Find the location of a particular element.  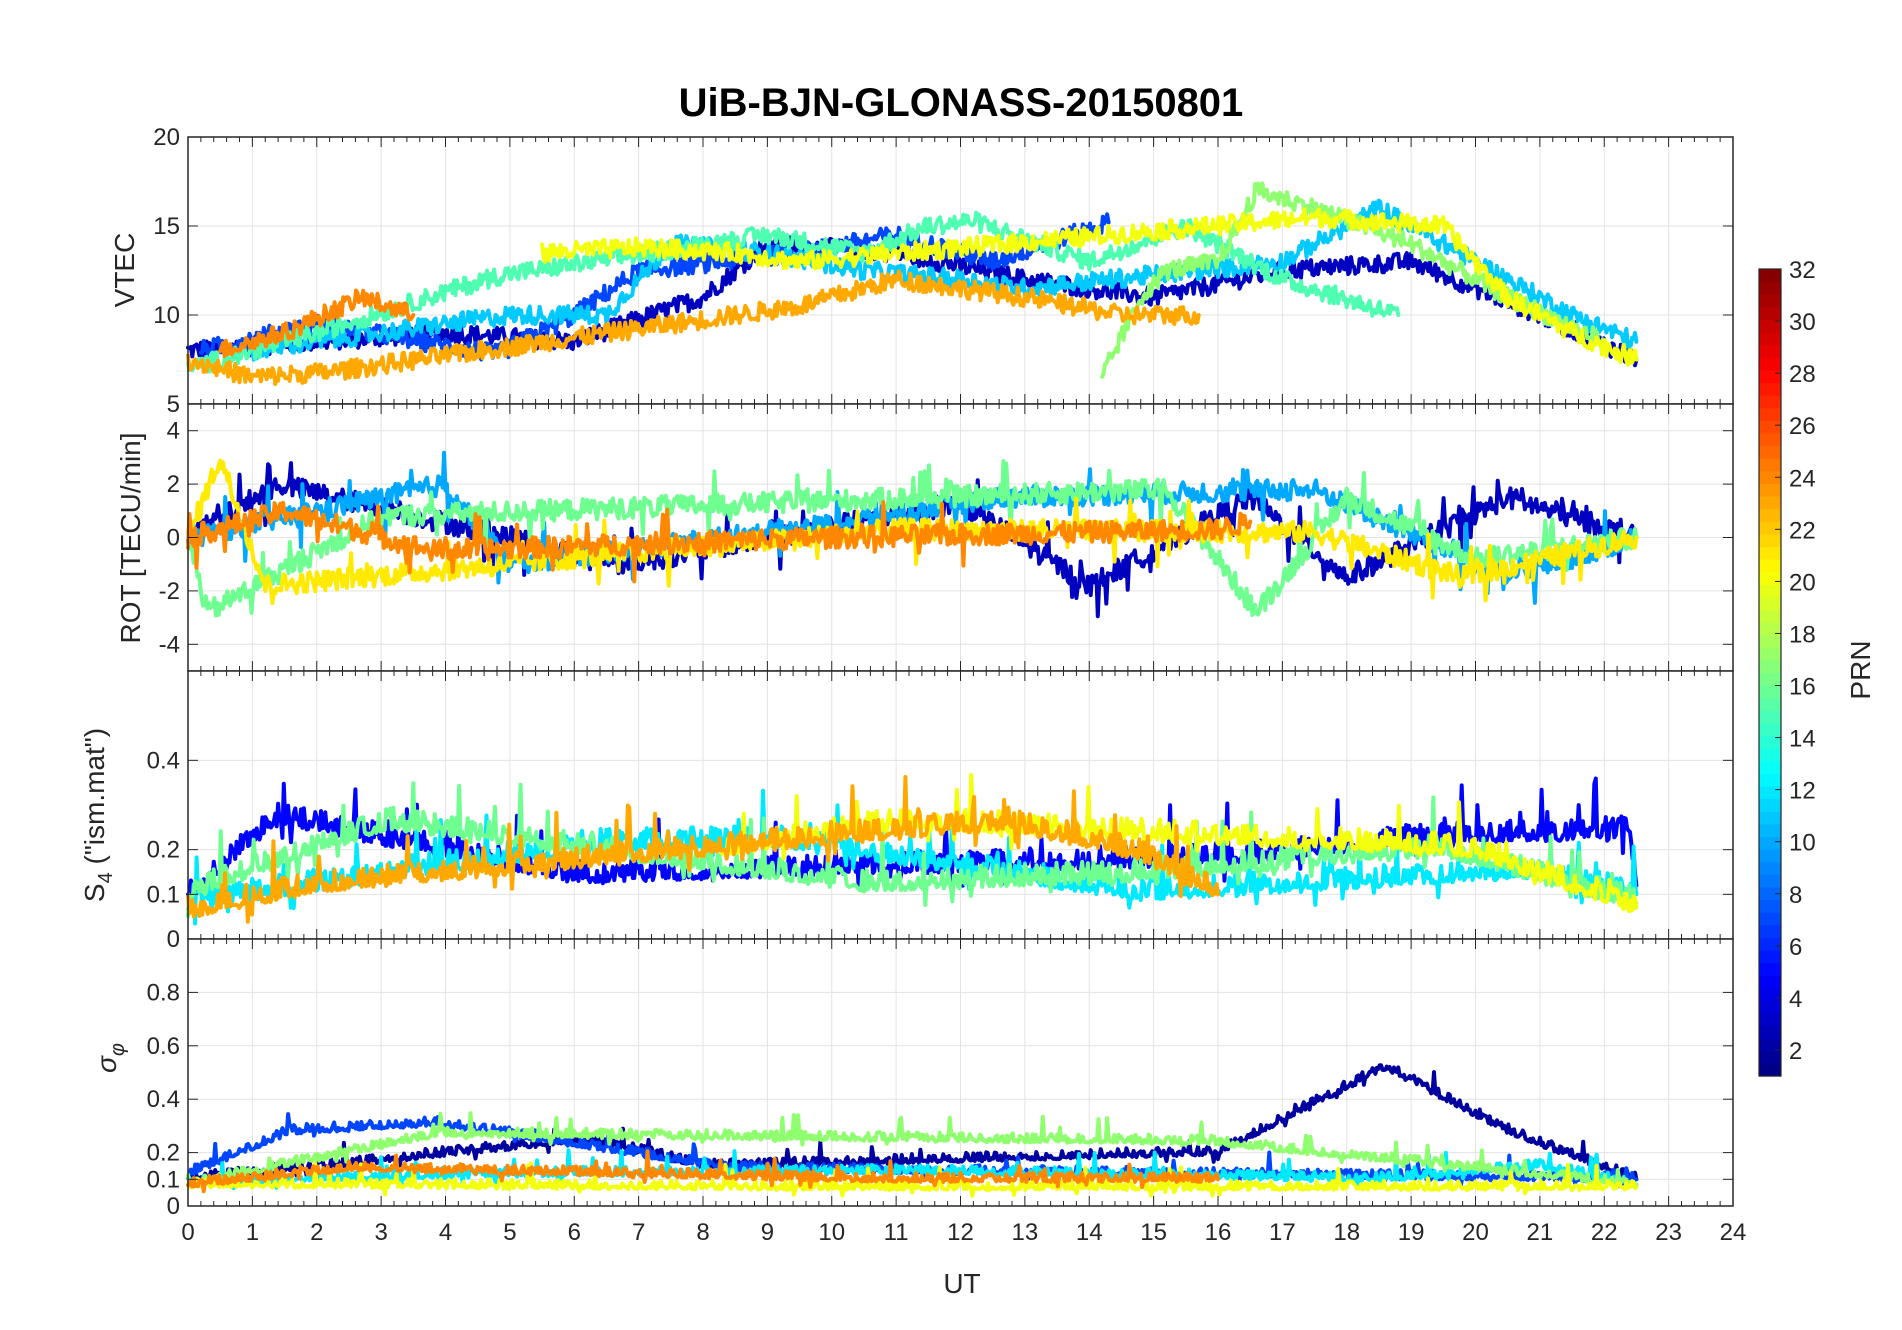

x-tick-label: 1 is located at coordinates (252, 1232).